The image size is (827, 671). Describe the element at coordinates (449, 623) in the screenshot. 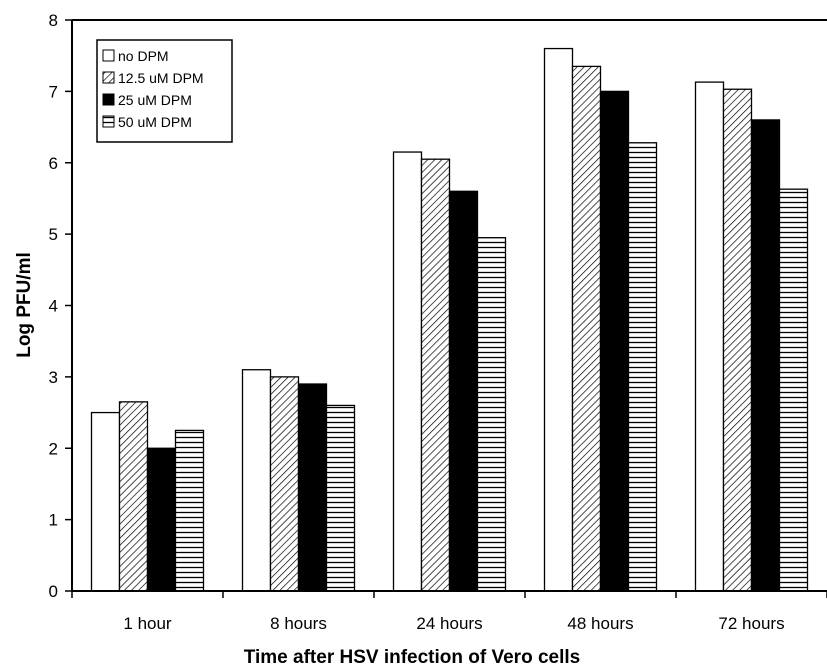

I see `x-tick-label: 24 hours` at that location.